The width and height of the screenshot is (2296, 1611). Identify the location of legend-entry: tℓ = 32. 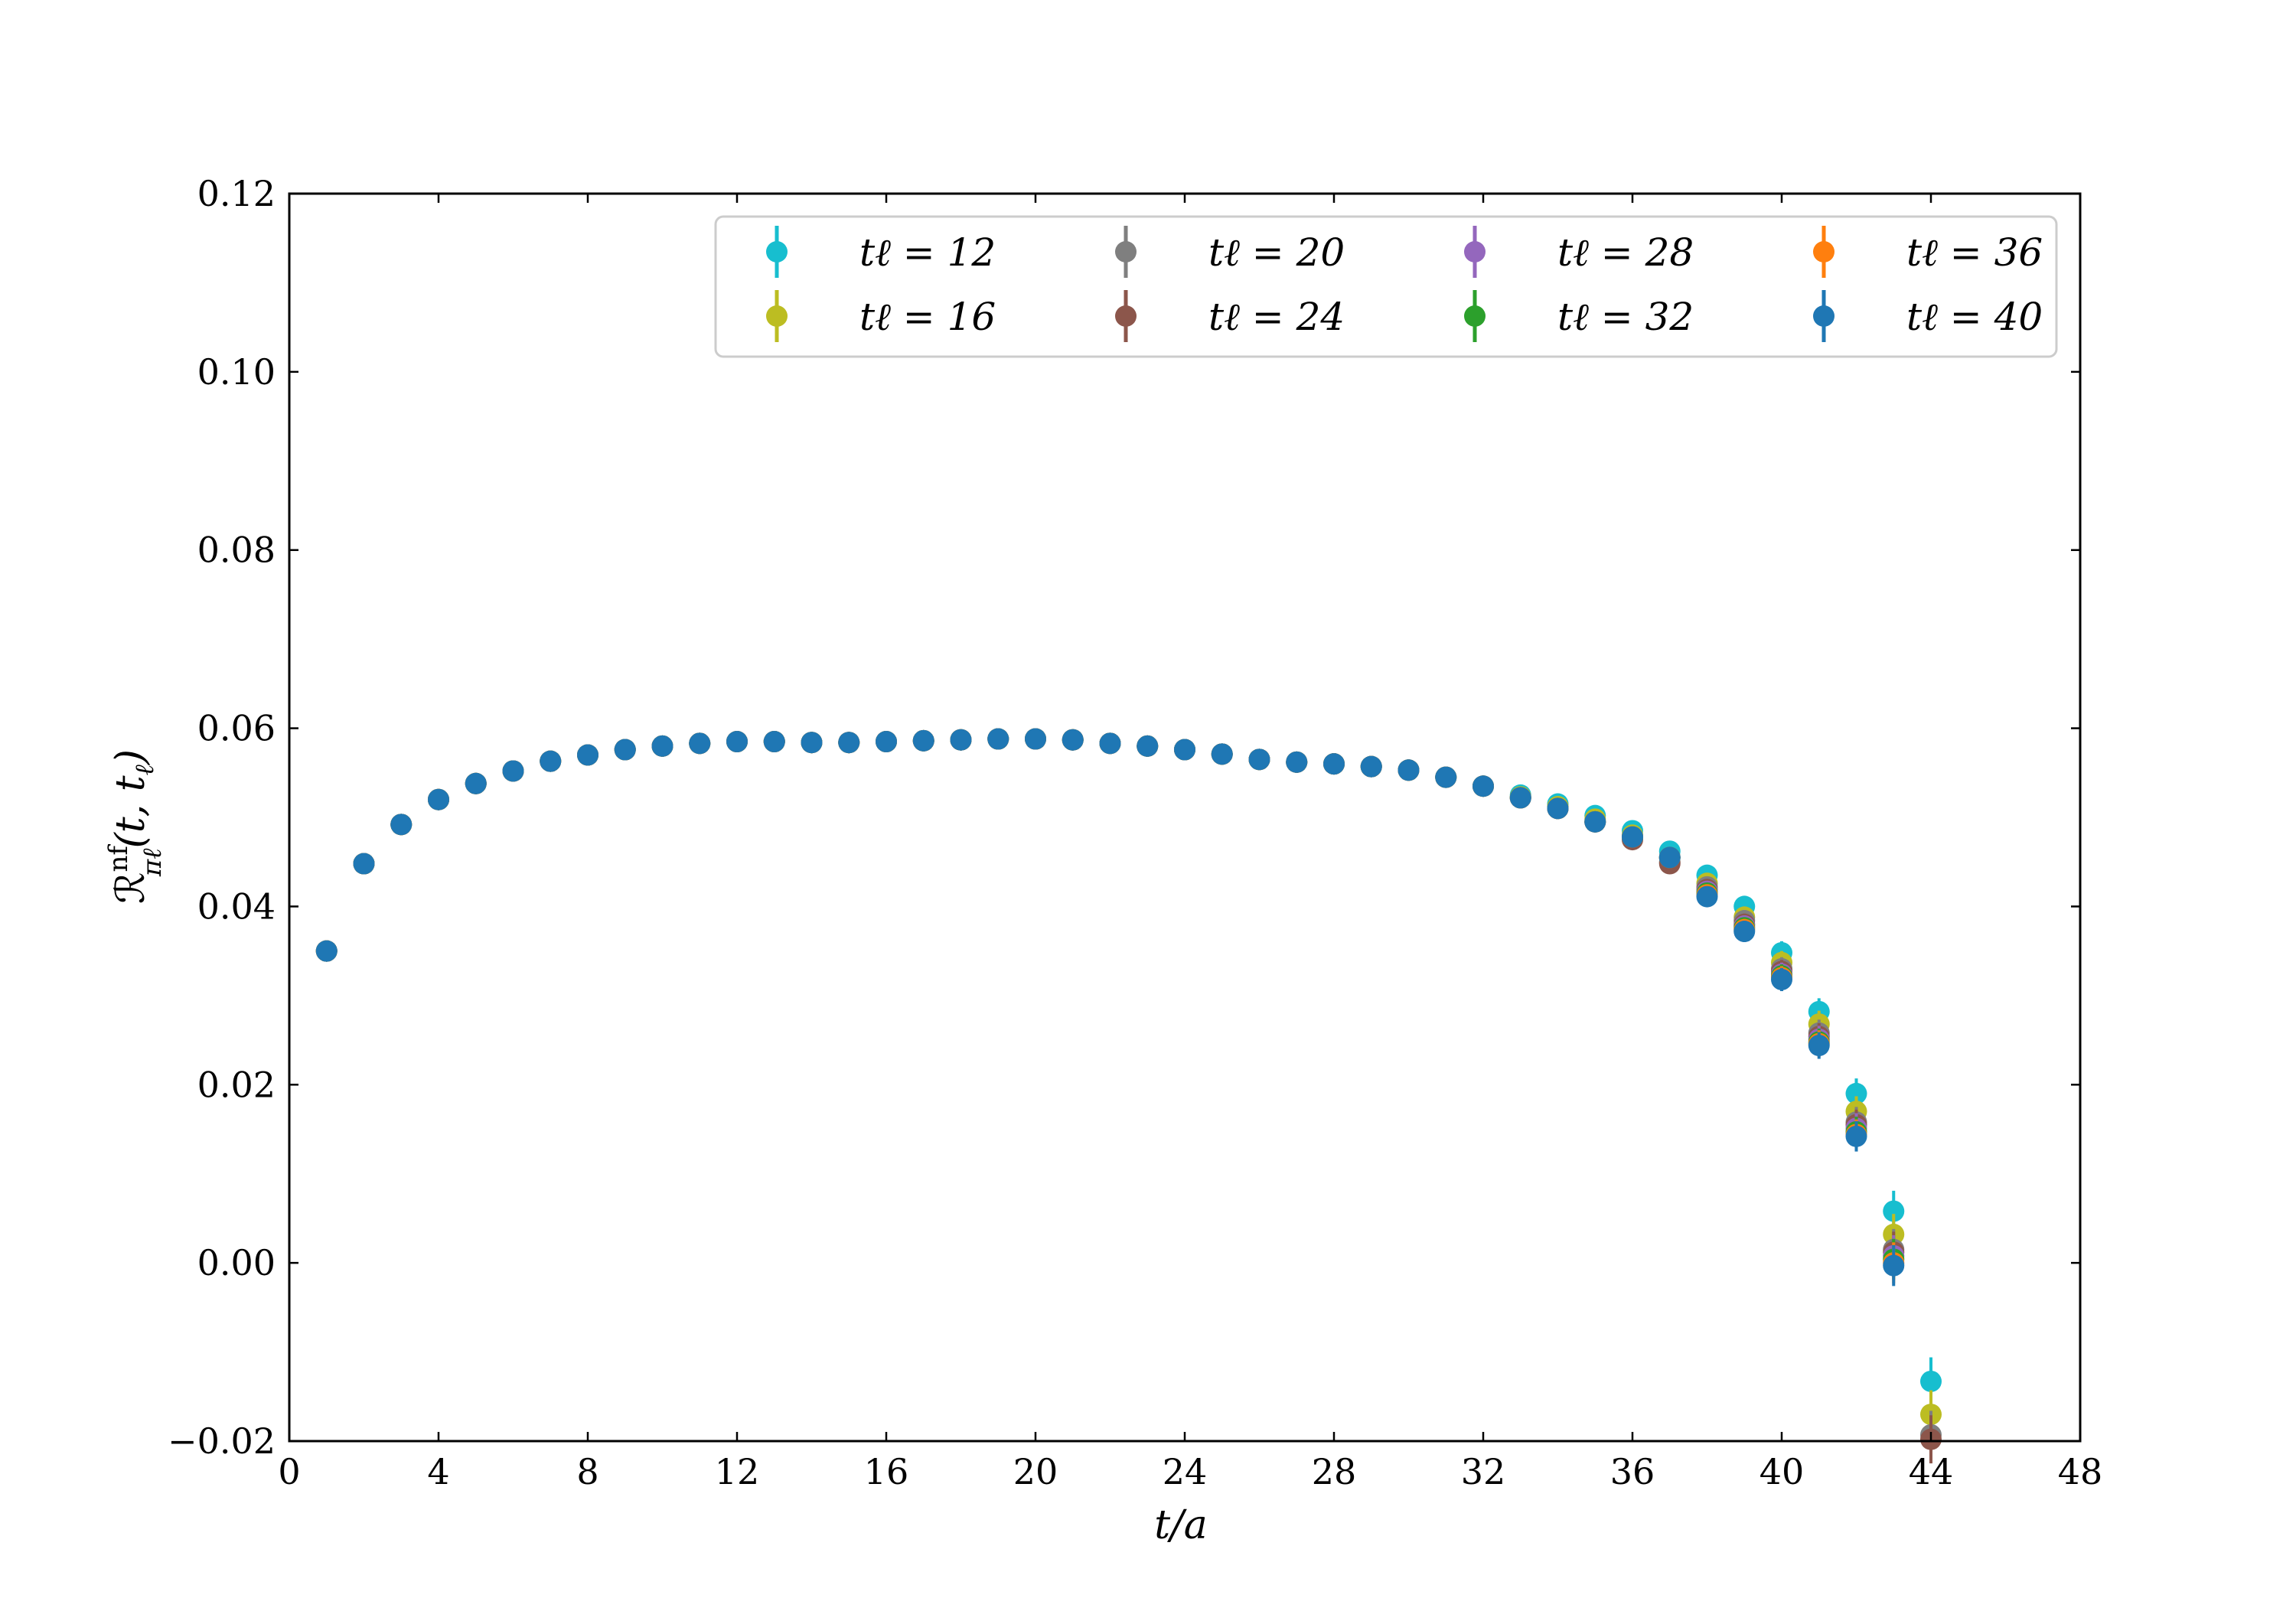
(1579, 316).